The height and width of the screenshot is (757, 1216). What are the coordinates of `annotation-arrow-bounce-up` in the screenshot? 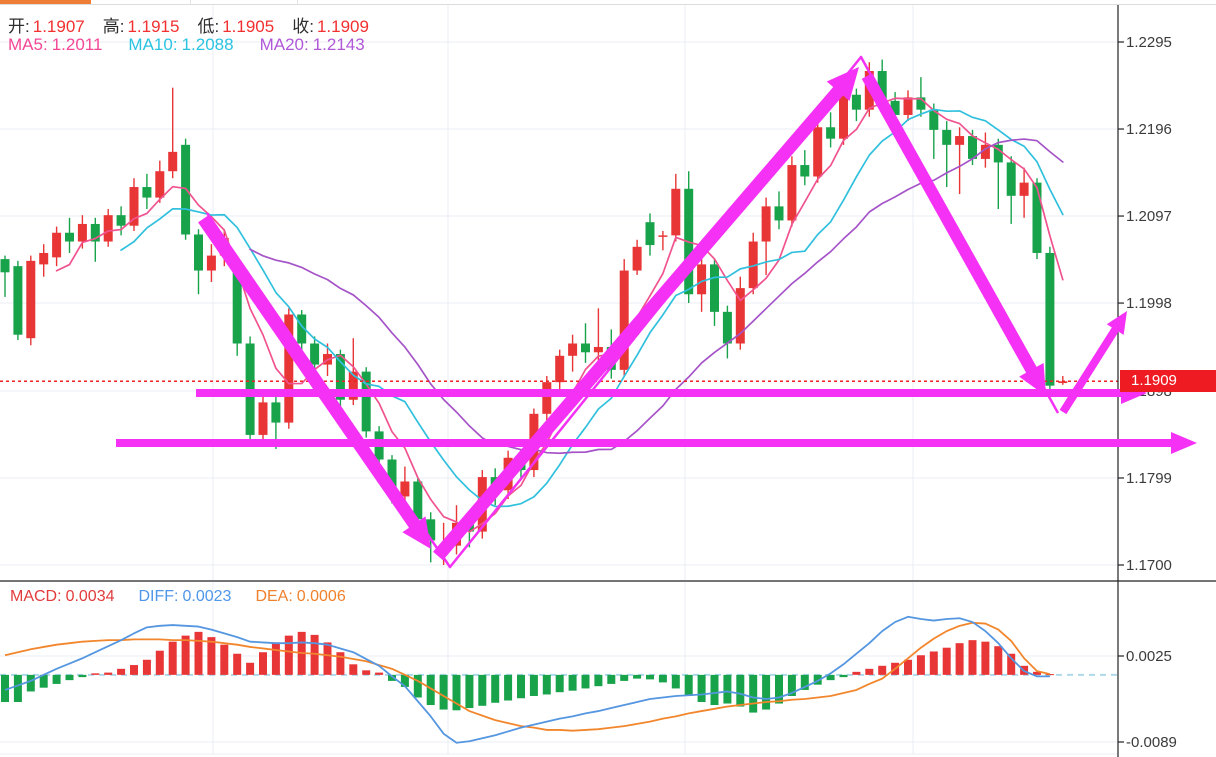 It's located at (1116, 323).